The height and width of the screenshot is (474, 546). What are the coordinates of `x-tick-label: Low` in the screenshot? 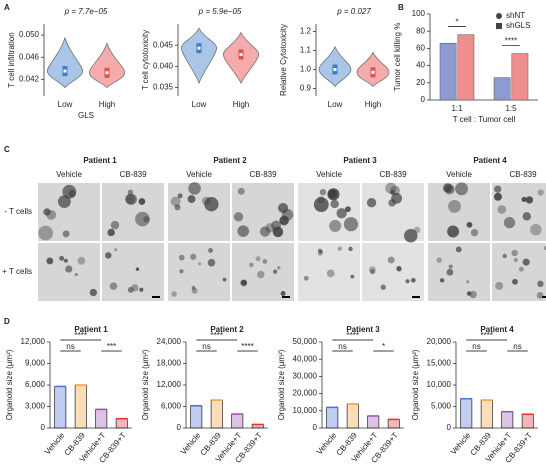 It's located at (65, 104).